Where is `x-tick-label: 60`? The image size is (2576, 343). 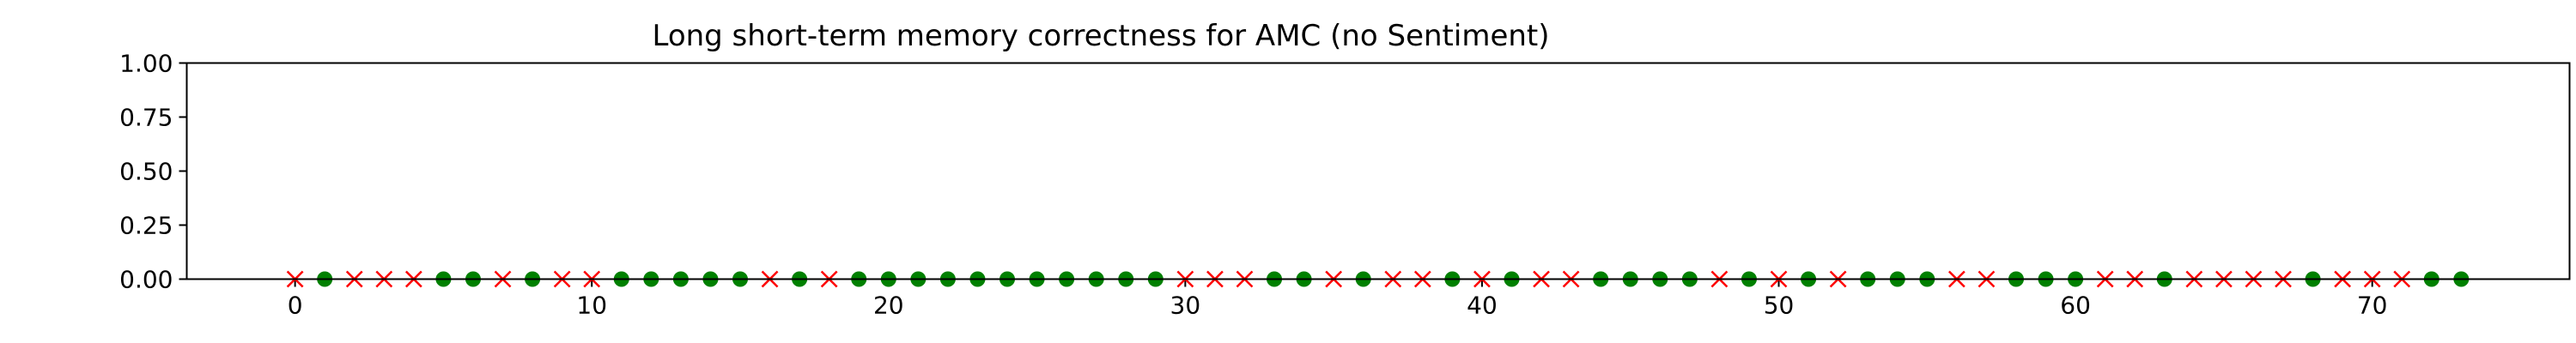
x-tick-label: 60 is located at coordinates (2075, 306).